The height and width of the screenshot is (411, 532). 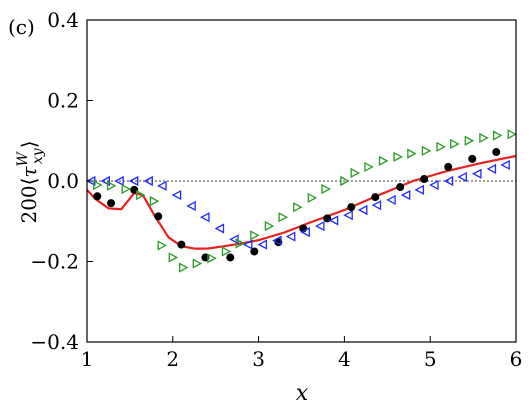 I want to click on y-tick-label: 0.2, so click(x=63, y=101).